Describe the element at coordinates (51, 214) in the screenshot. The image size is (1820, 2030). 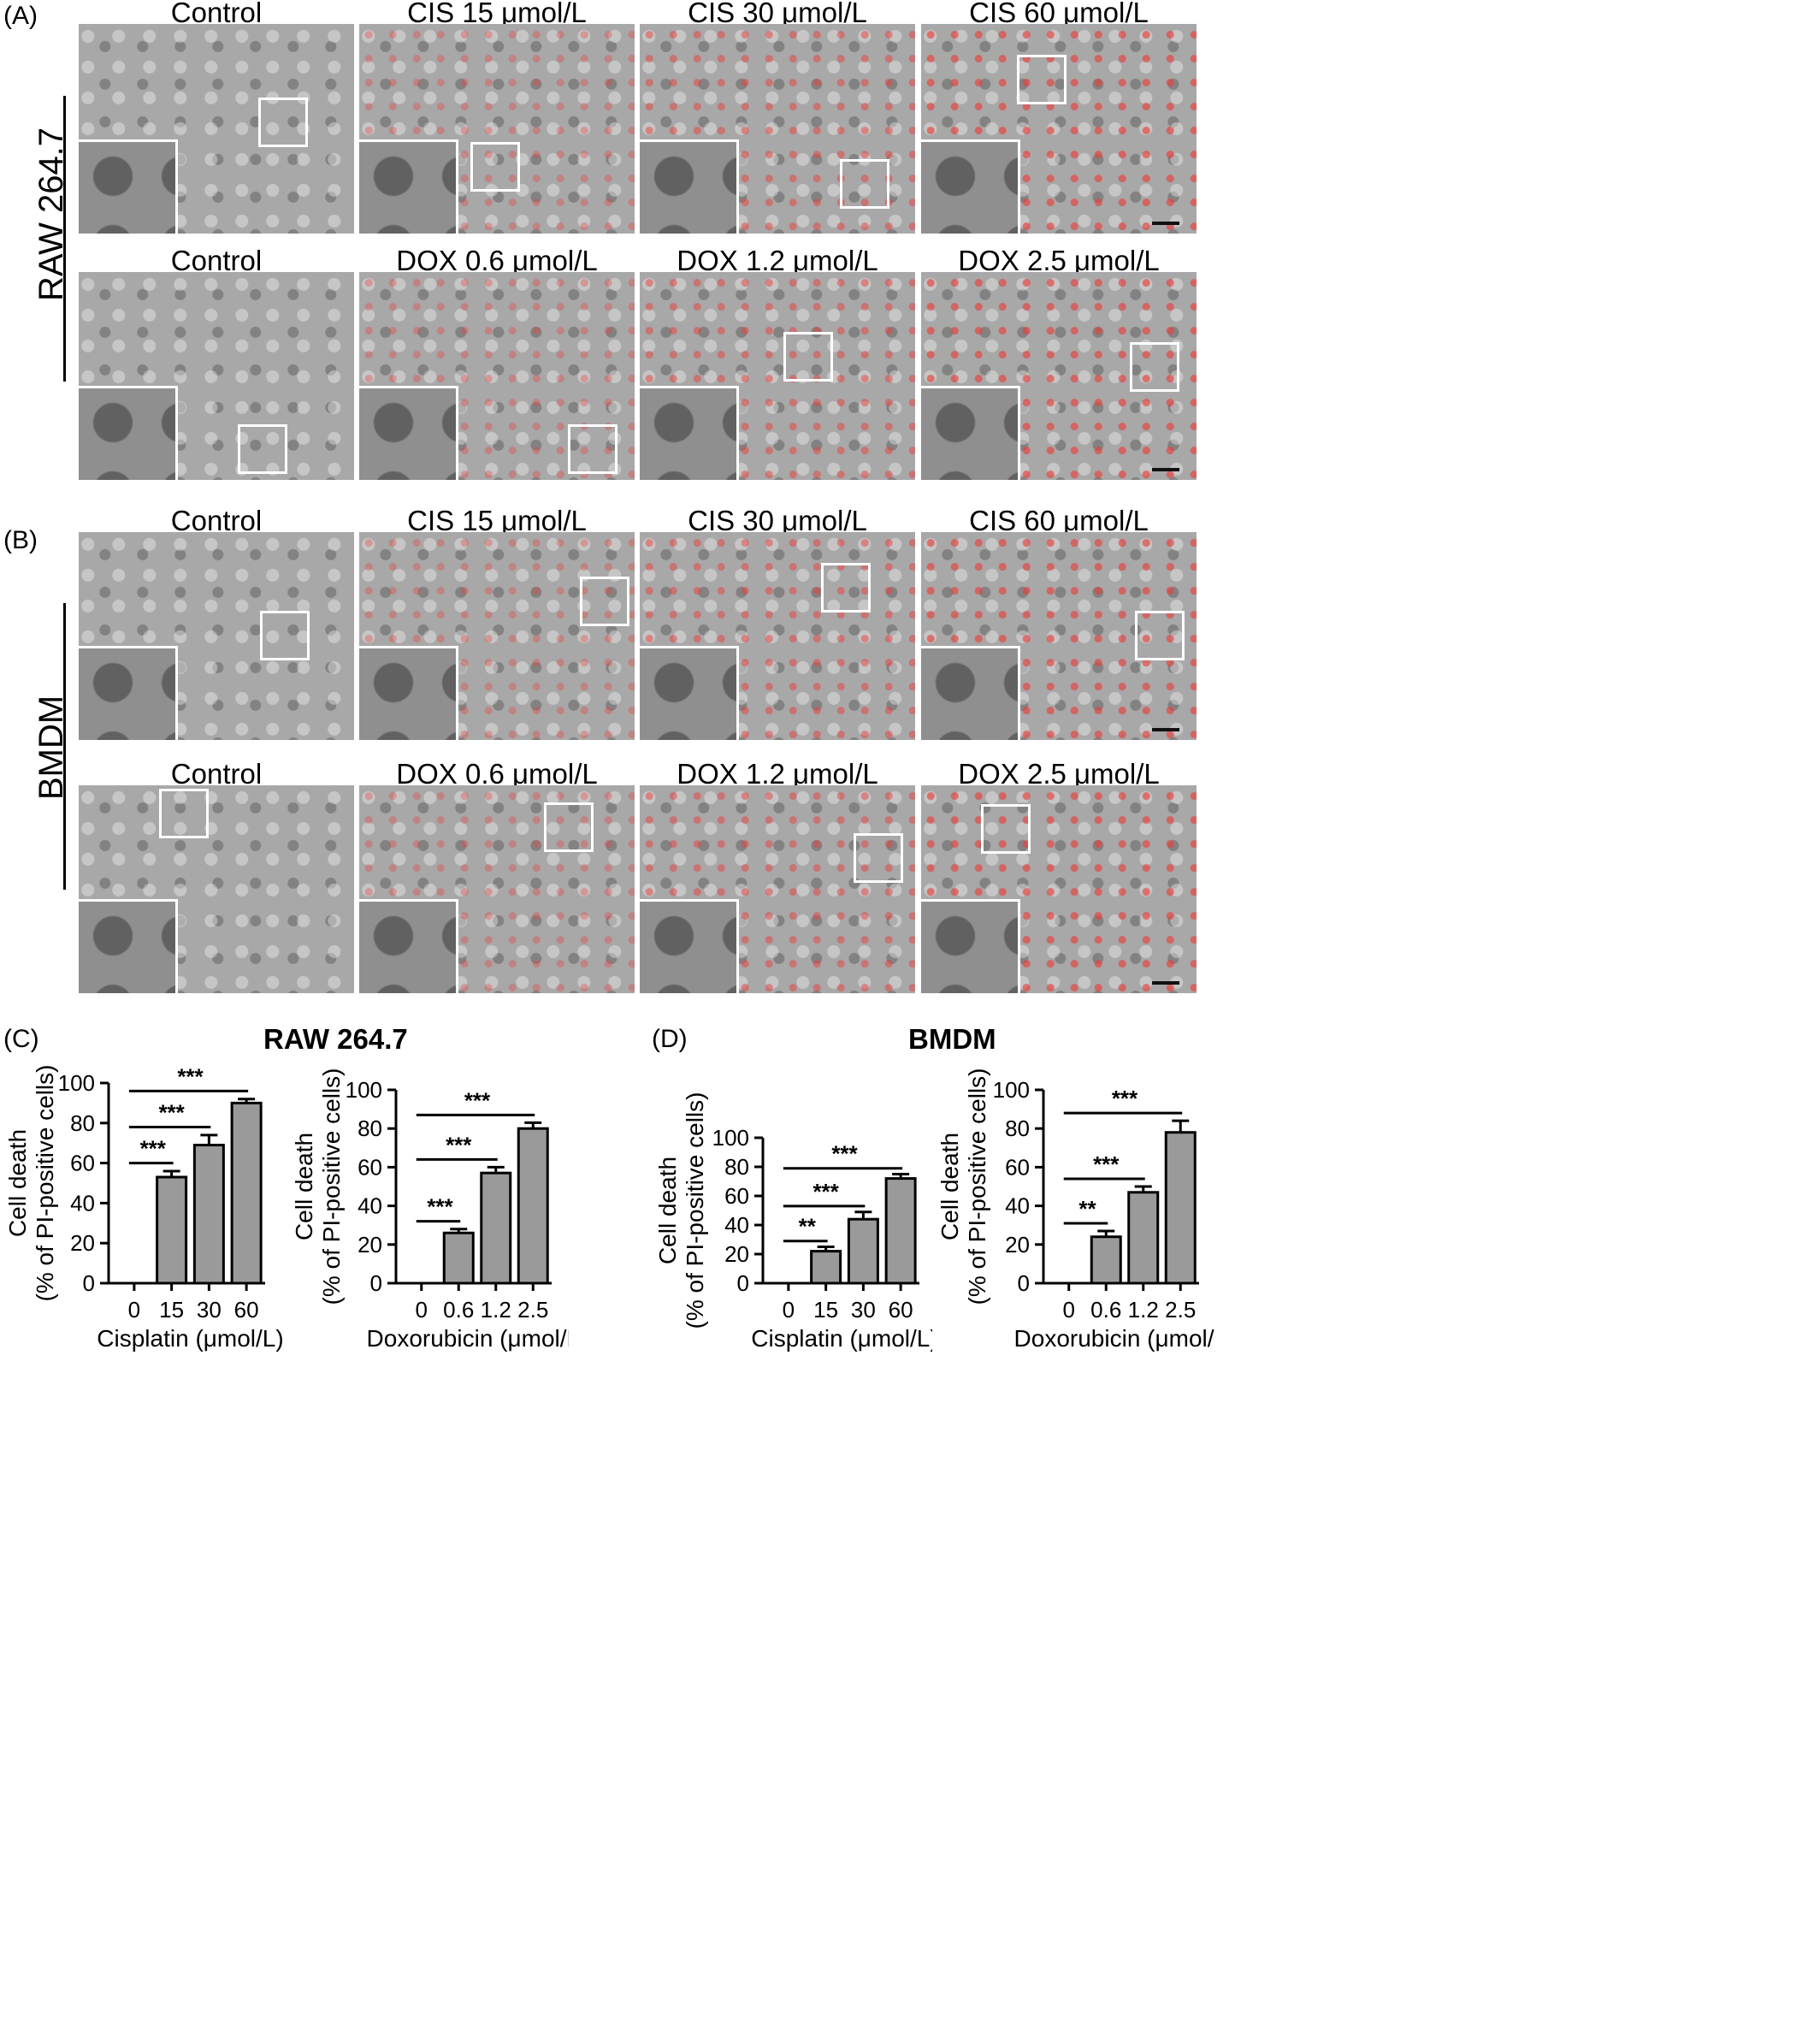
I see `cell-line-label-a: RAW 264.7` at that location.